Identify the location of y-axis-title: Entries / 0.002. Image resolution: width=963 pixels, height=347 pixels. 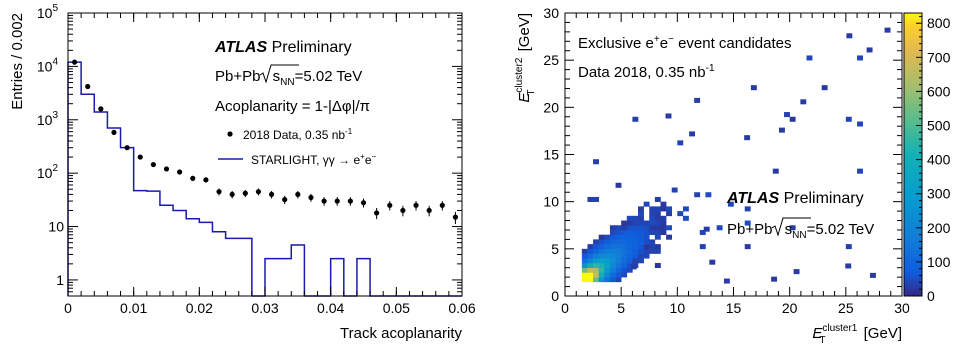
(17, 61).